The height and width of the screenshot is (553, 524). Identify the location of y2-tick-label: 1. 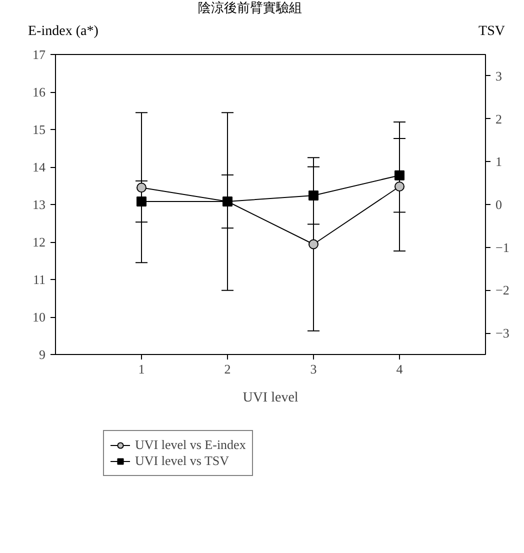
(499, 162).